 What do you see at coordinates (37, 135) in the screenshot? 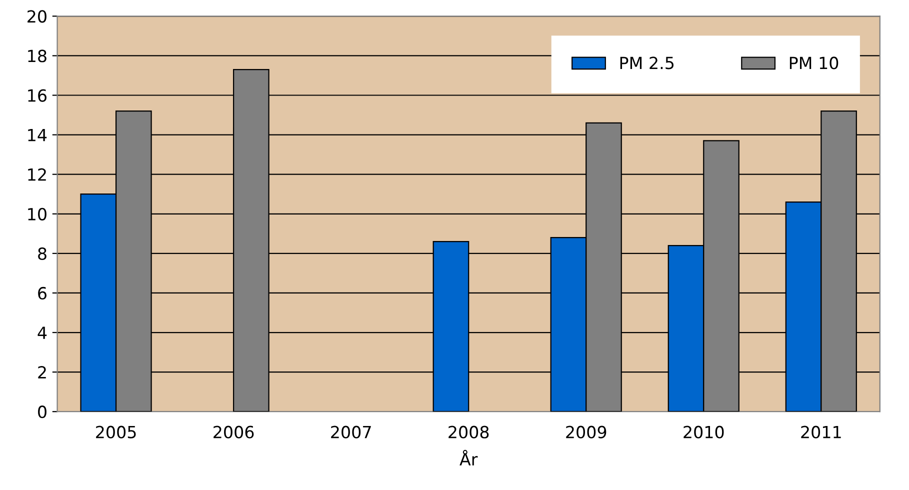
I see `y-tick-label: 14` at bounding box center [37, 135].